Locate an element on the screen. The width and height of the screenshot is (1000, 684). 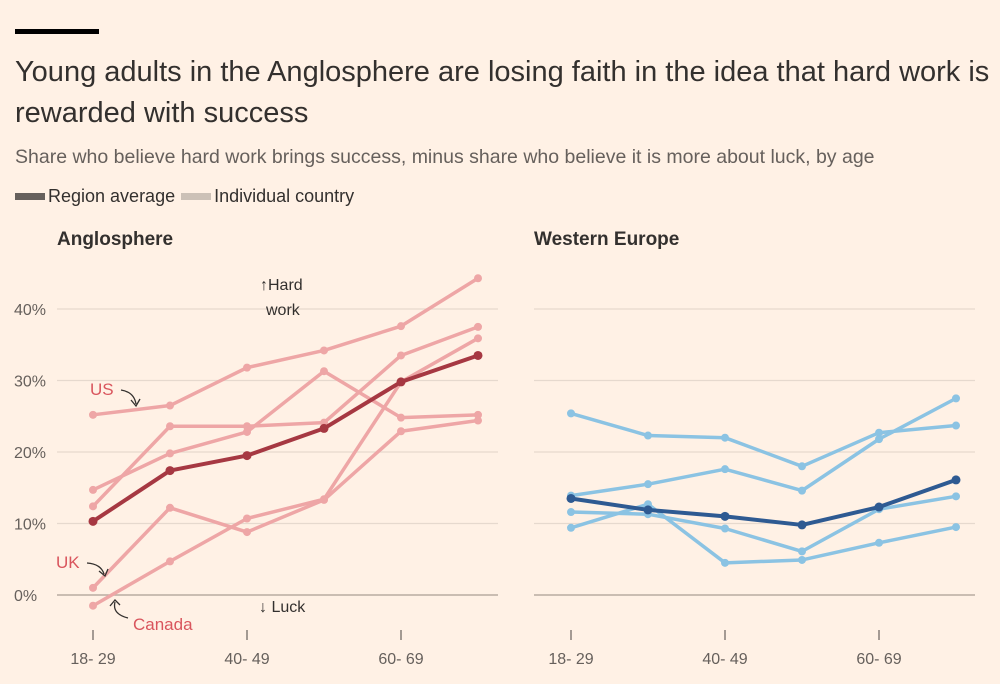
legend-label-average: Region average is located at coordinates (112, 196).